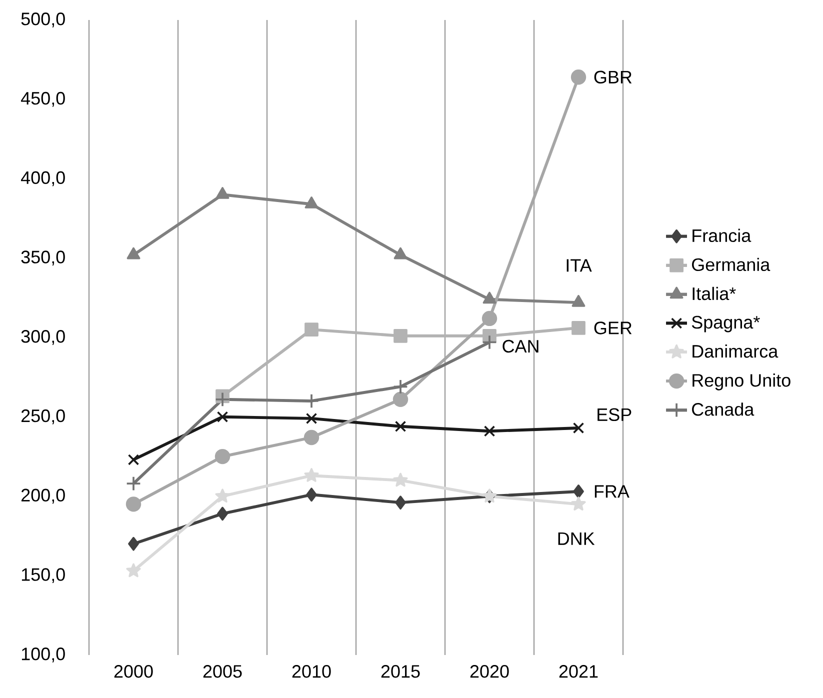 The width and height of the screenshot is (823, 698). What do you see at coordinates (613, 328) in the screenshot?
I see `annotation: GER` at bounding box center [613, 328].